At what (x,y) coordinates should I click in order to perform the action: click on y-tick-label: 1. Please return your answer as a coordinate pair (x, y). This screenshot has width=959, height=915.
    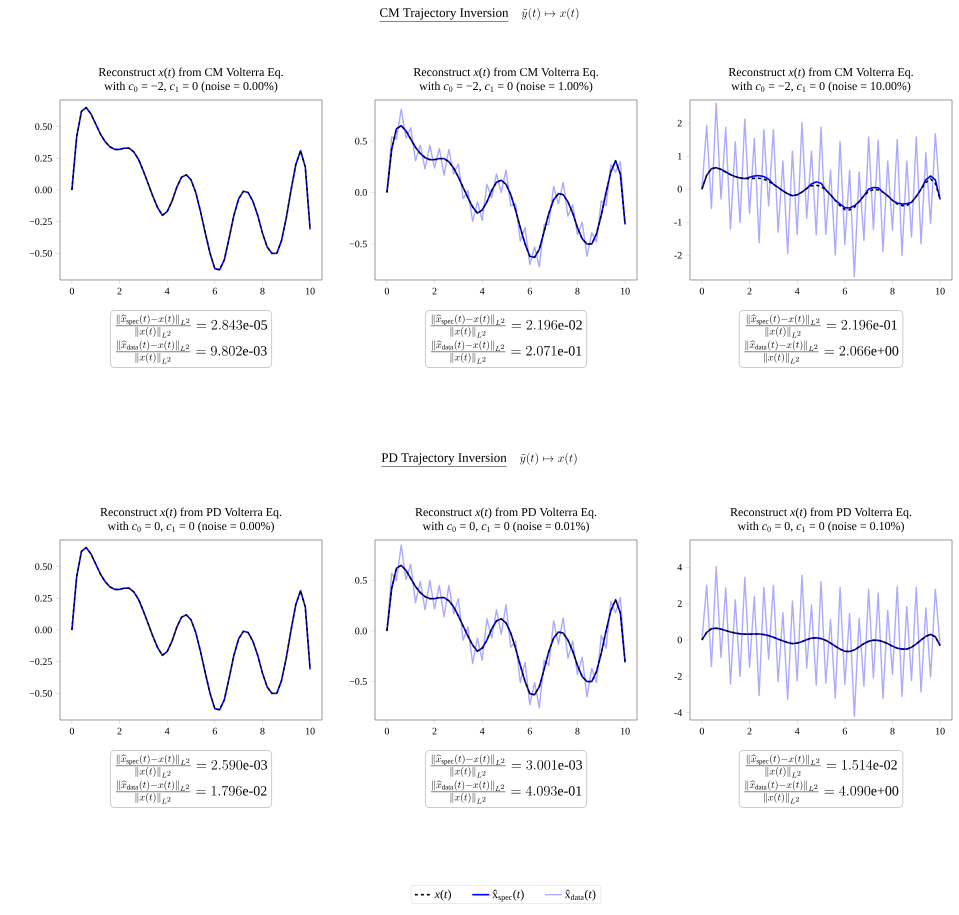
    Looking at the image, I should click on (680, 156).